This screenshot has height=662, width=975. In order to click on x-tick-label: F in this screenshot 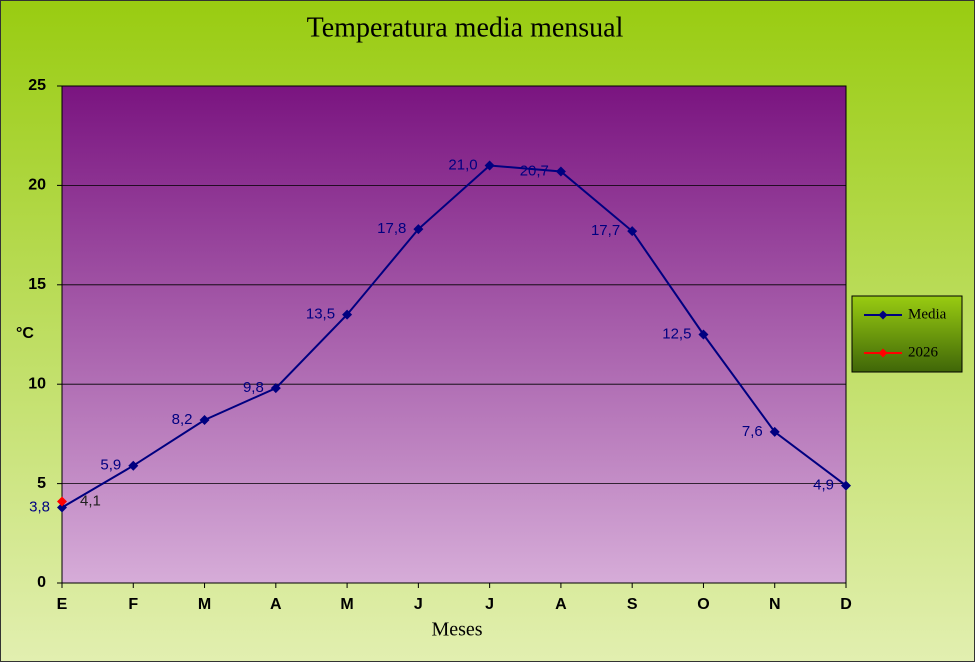, I will do `click(133, 604)`.